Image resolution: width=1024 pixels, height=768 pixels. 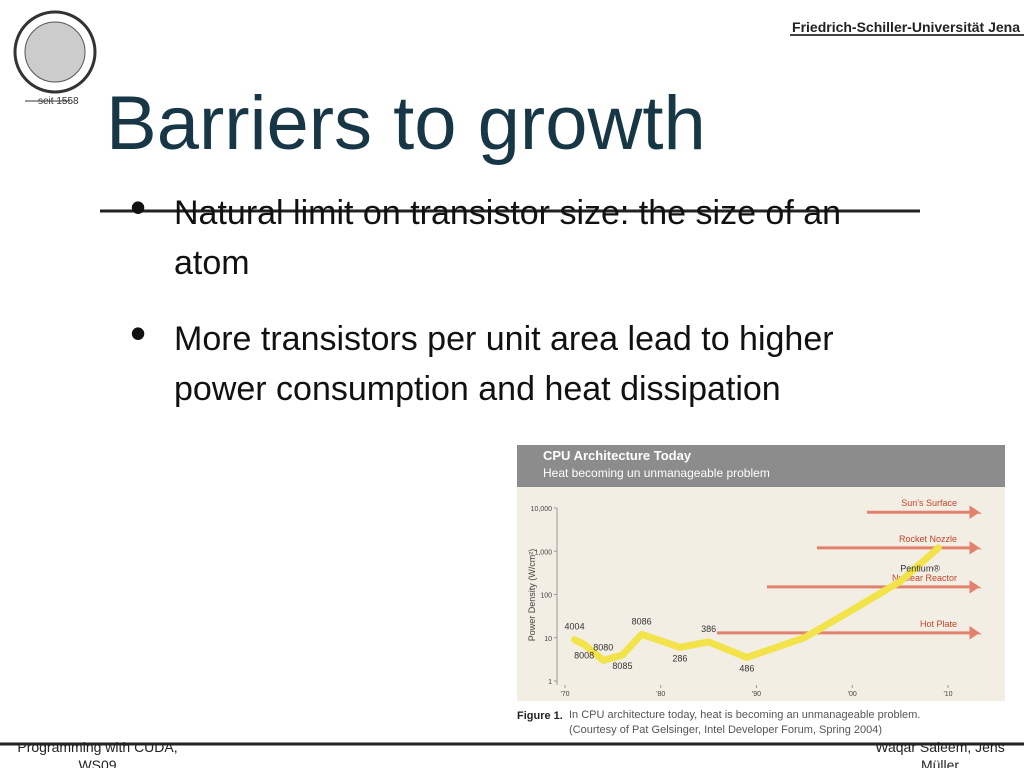 What do you see at coordinates (542, 509) in the screenshot?
I see `y-tick-label: 10,000` at bounding box center [542, 509].